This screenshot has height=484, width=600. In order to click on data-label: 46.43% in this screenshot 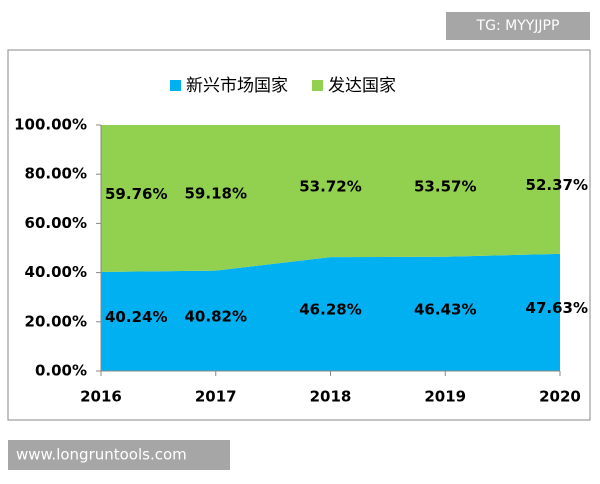, I will do `click(445, 309)`.